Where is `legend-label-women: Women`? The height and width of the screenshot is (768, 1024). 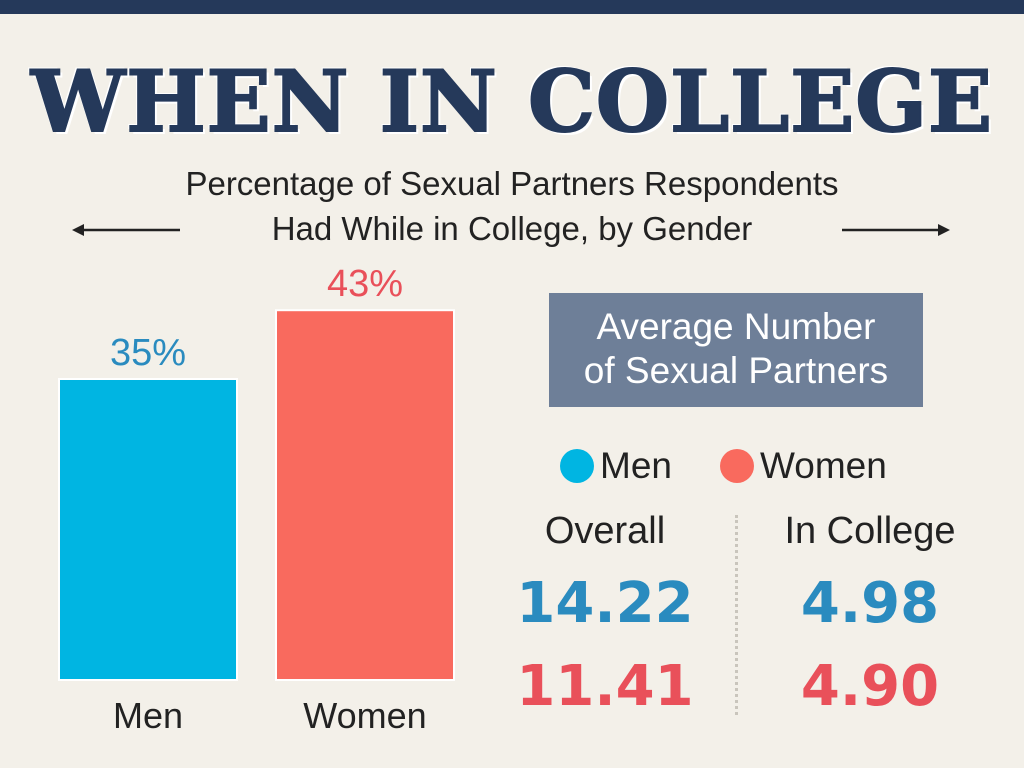
legend-label-women: Women is located at coordinates (823, 465).